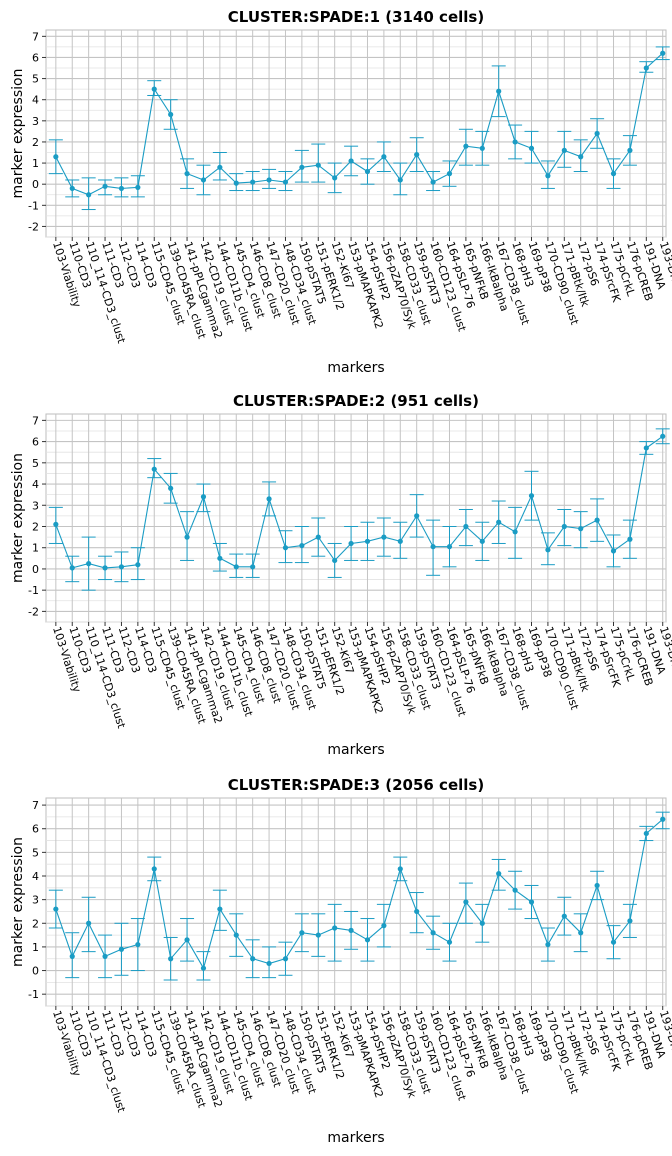 The height and width of the screenshot is (1156, 672). I want to click on error-bar, so click(334, 932).